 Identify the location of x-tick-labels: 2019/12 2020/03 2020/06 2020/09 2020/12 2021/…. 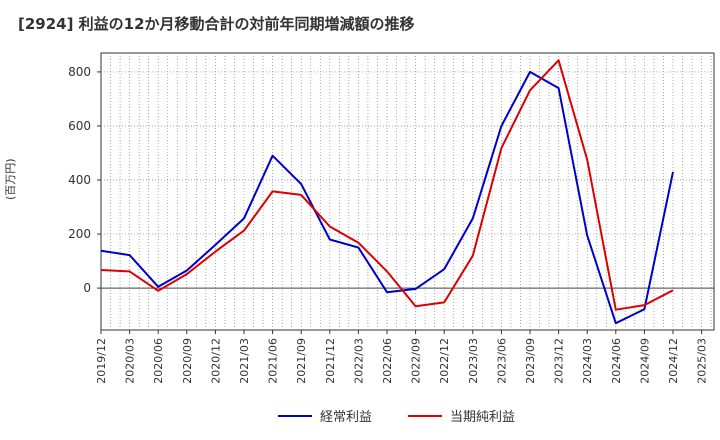
(402, 357).